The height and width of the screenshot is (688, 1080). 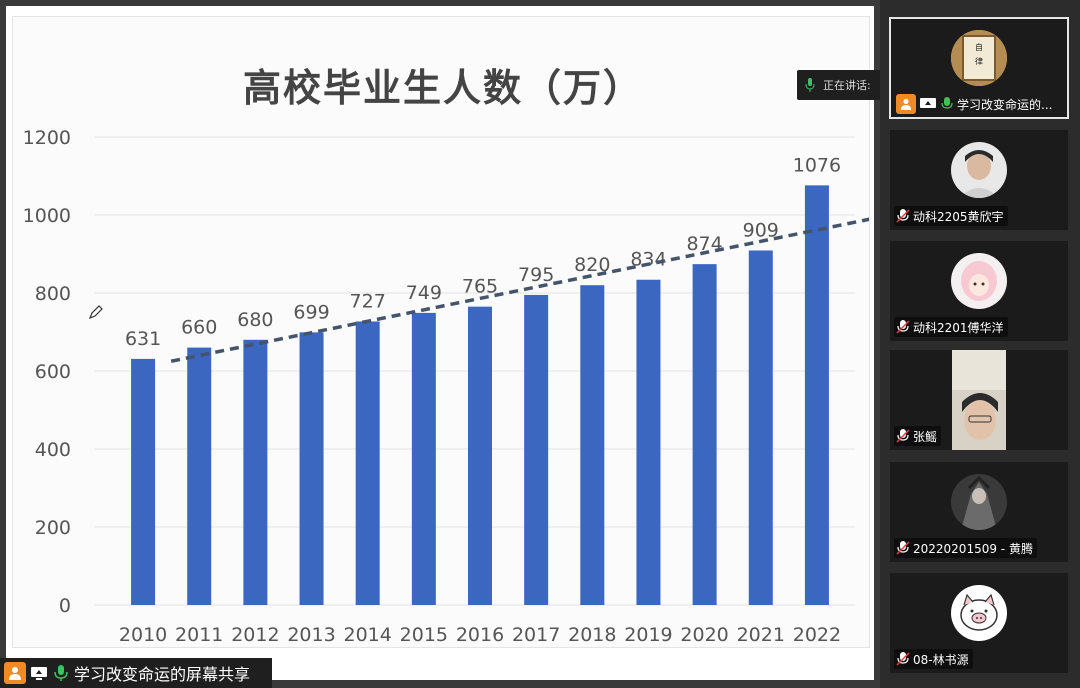 I want to click on participant-tile: 动科2201傅华洋, so click(x=979, y=291).